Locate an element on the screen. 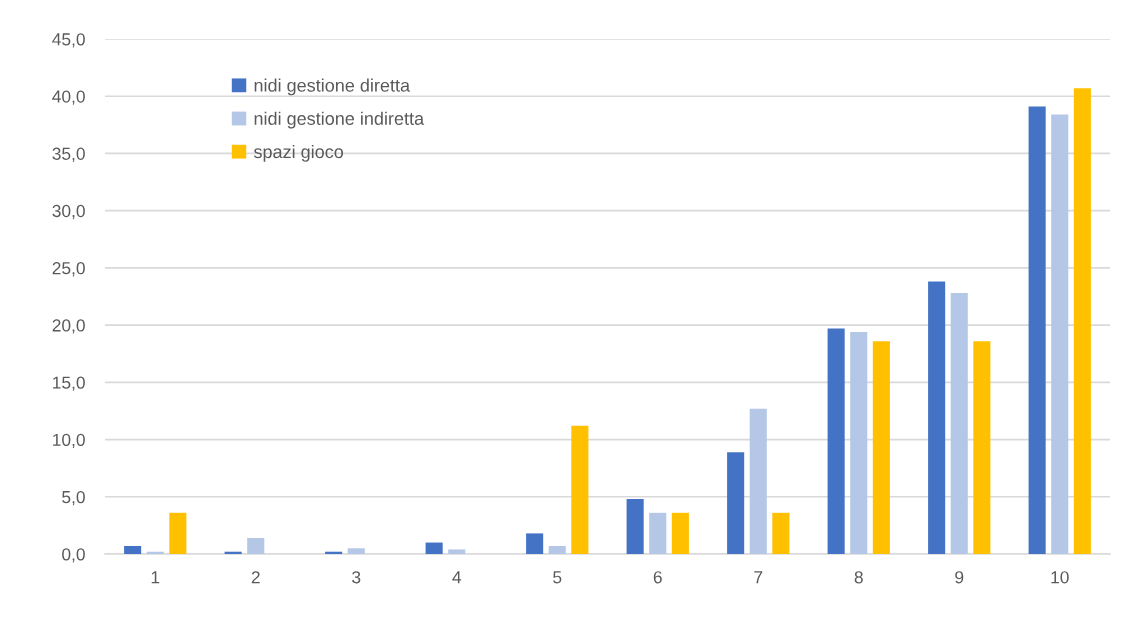  x-tick-label: 5 is located at coordinates (557, 577).